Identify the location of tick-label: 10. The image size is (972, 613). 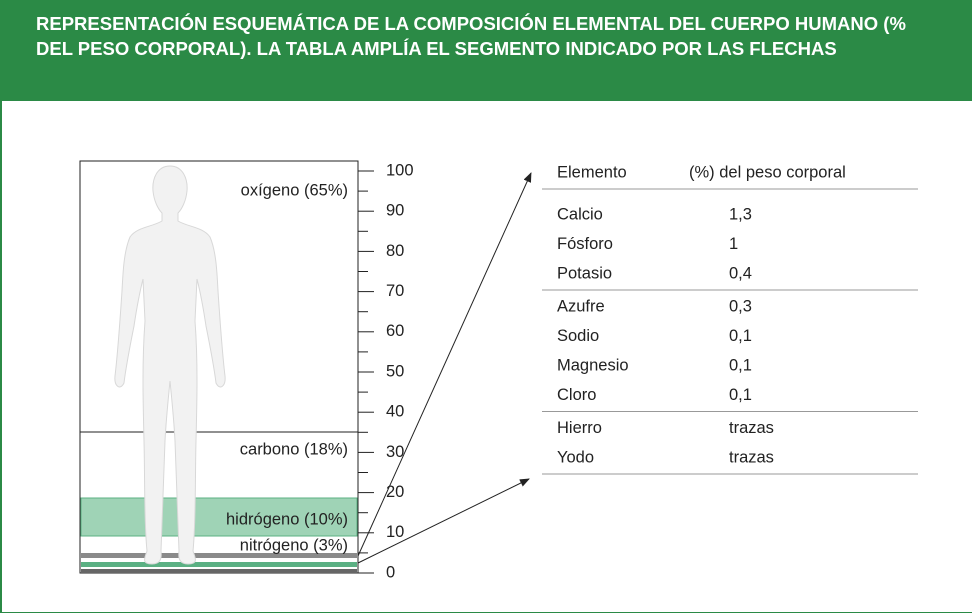
(395, 532).